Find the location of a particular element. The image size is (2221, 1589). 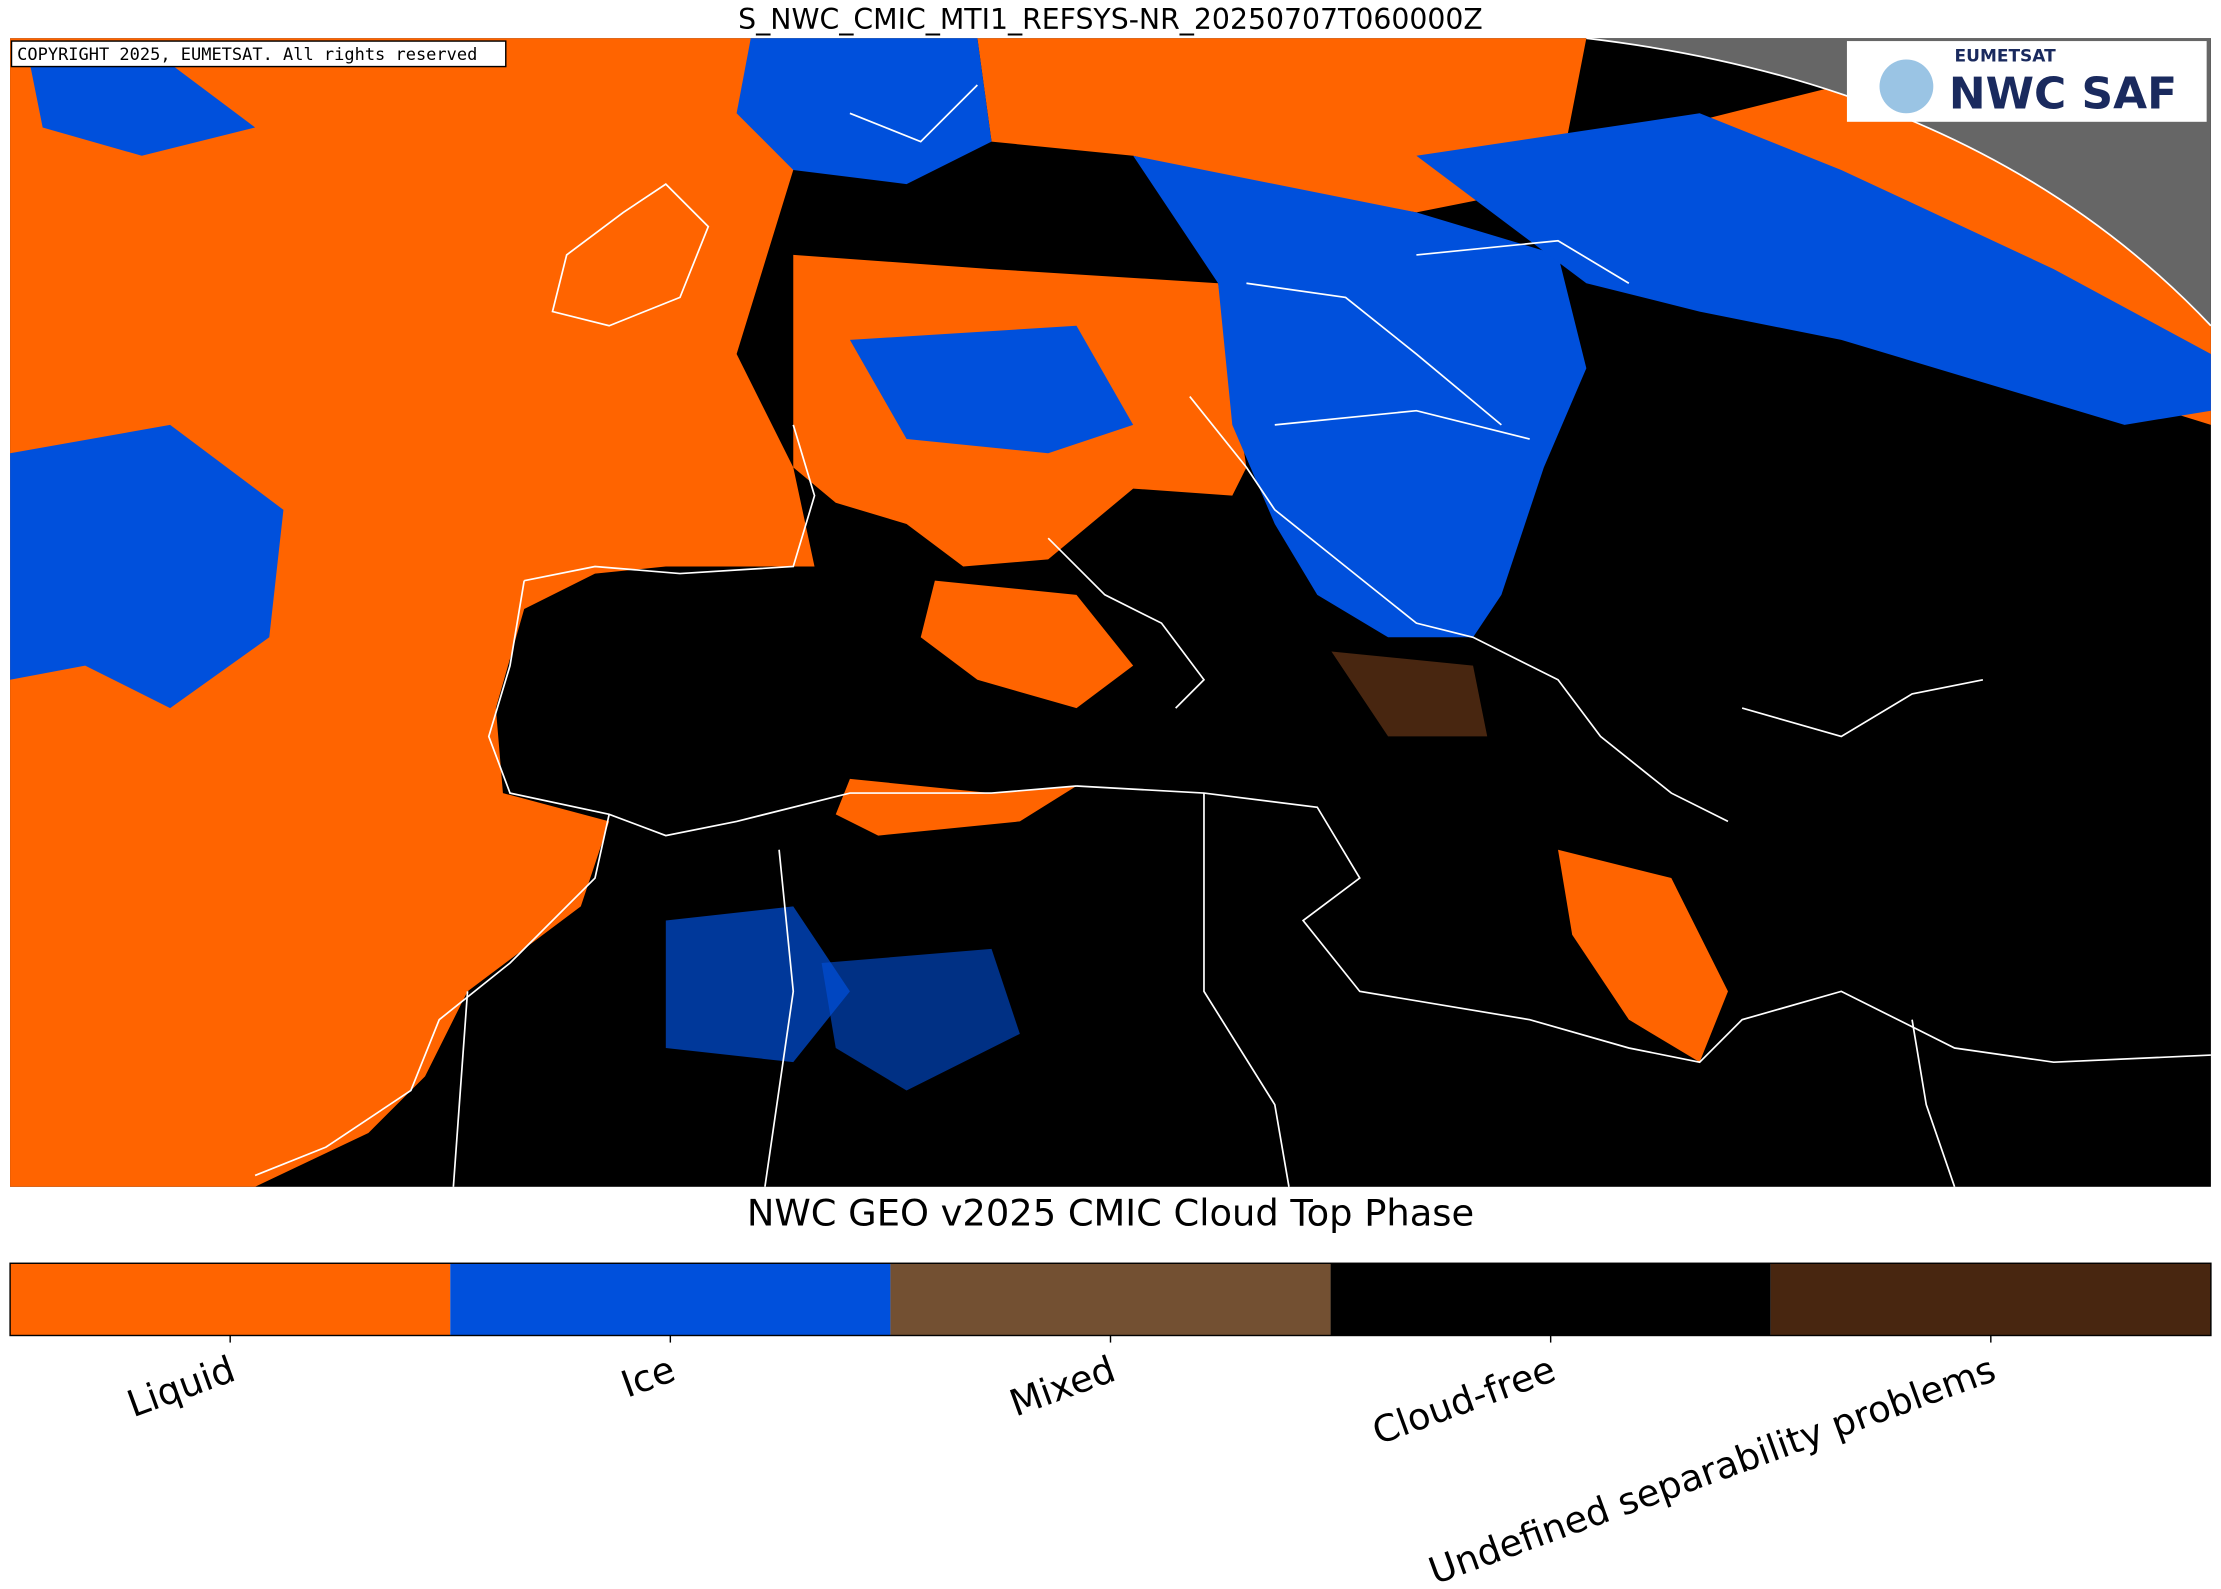

logo-name: NWC SAF is located at coordinates (2063, 93).